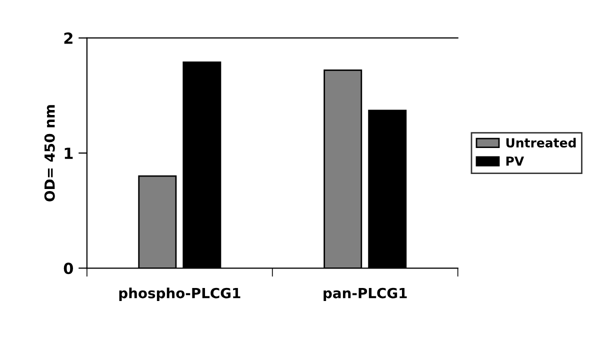 Image resolution: width=608 pixels, height=339 pixels. Describe the element at coordinates (68, 153) in the screenshot. I see `y-tick-label: 1` at that location.